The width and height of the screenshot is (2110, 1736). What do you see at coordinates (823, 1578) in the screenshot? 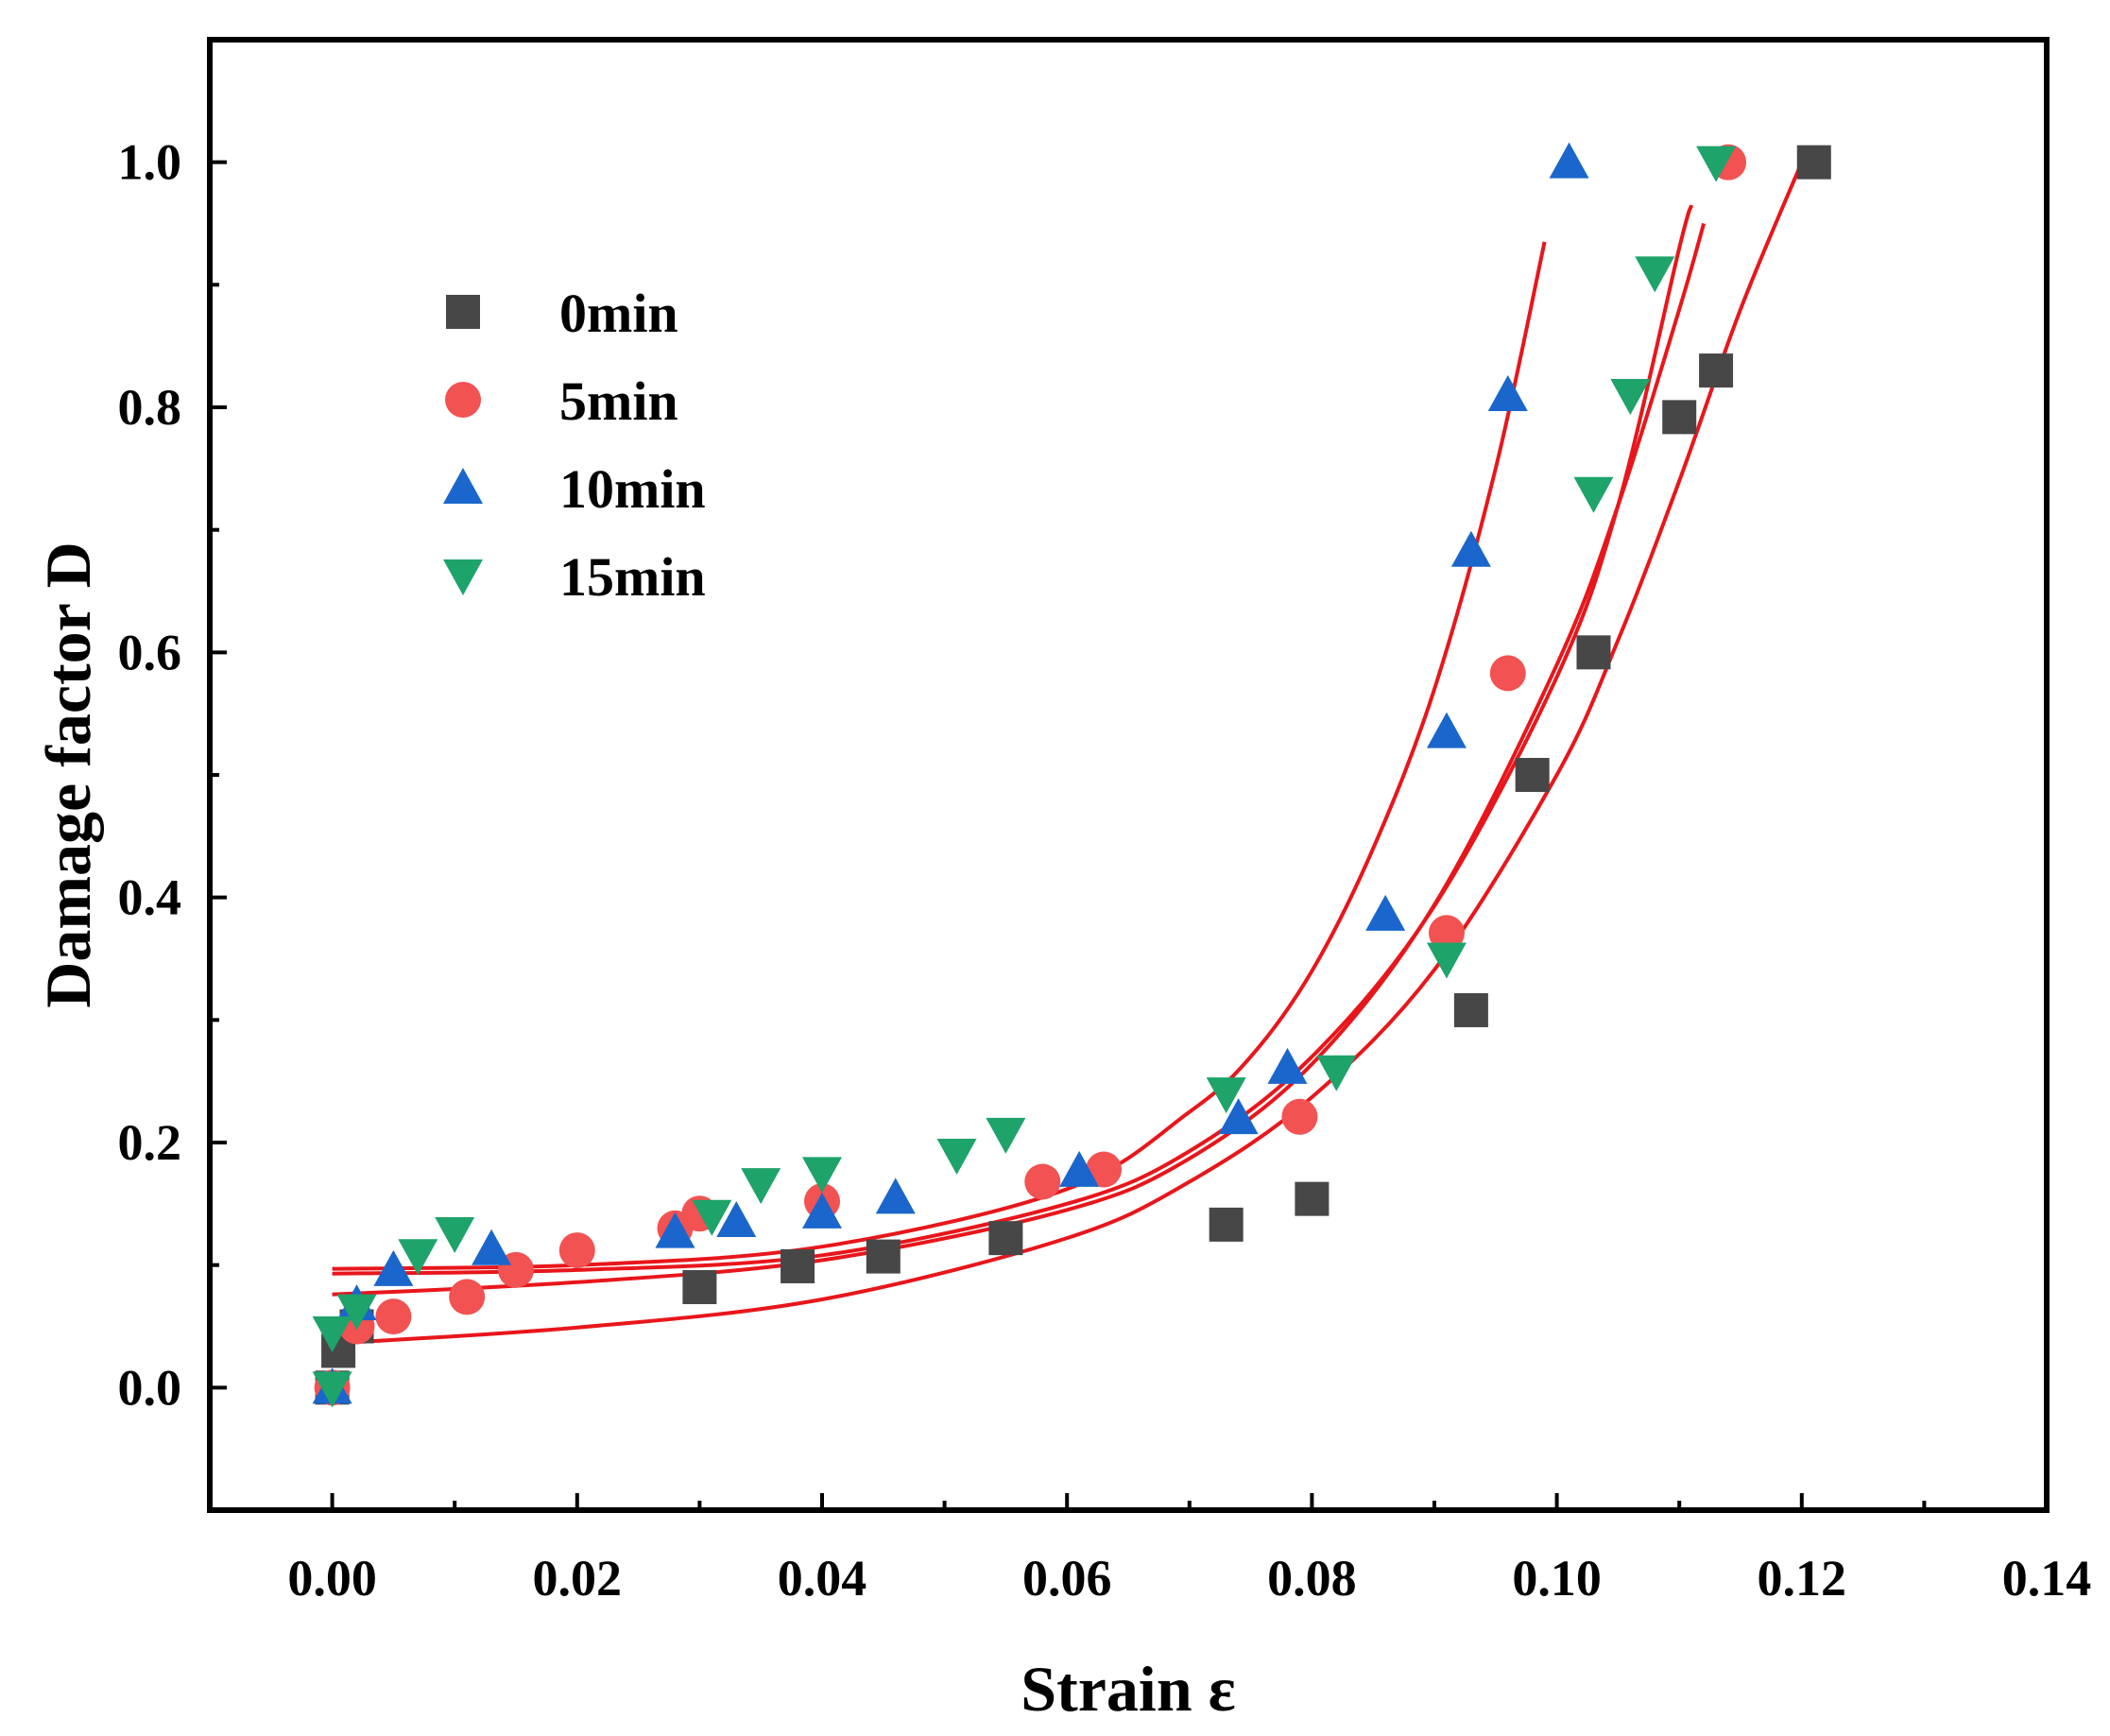
I see `x-tick-label: 0.04` at bounding box center [823, 1578].